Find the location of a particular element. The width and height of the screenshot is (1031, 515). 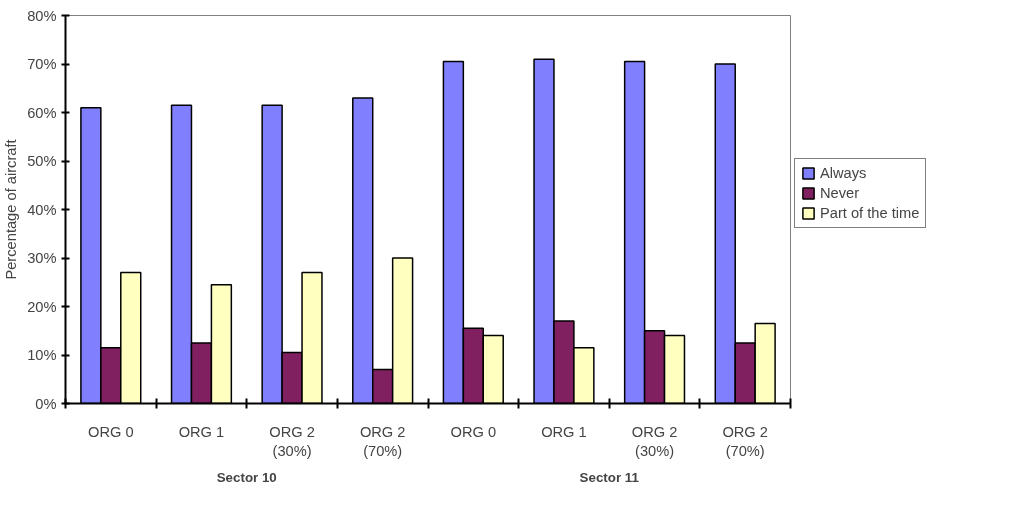

legend-label: Always is located at coordinates (843, 173).